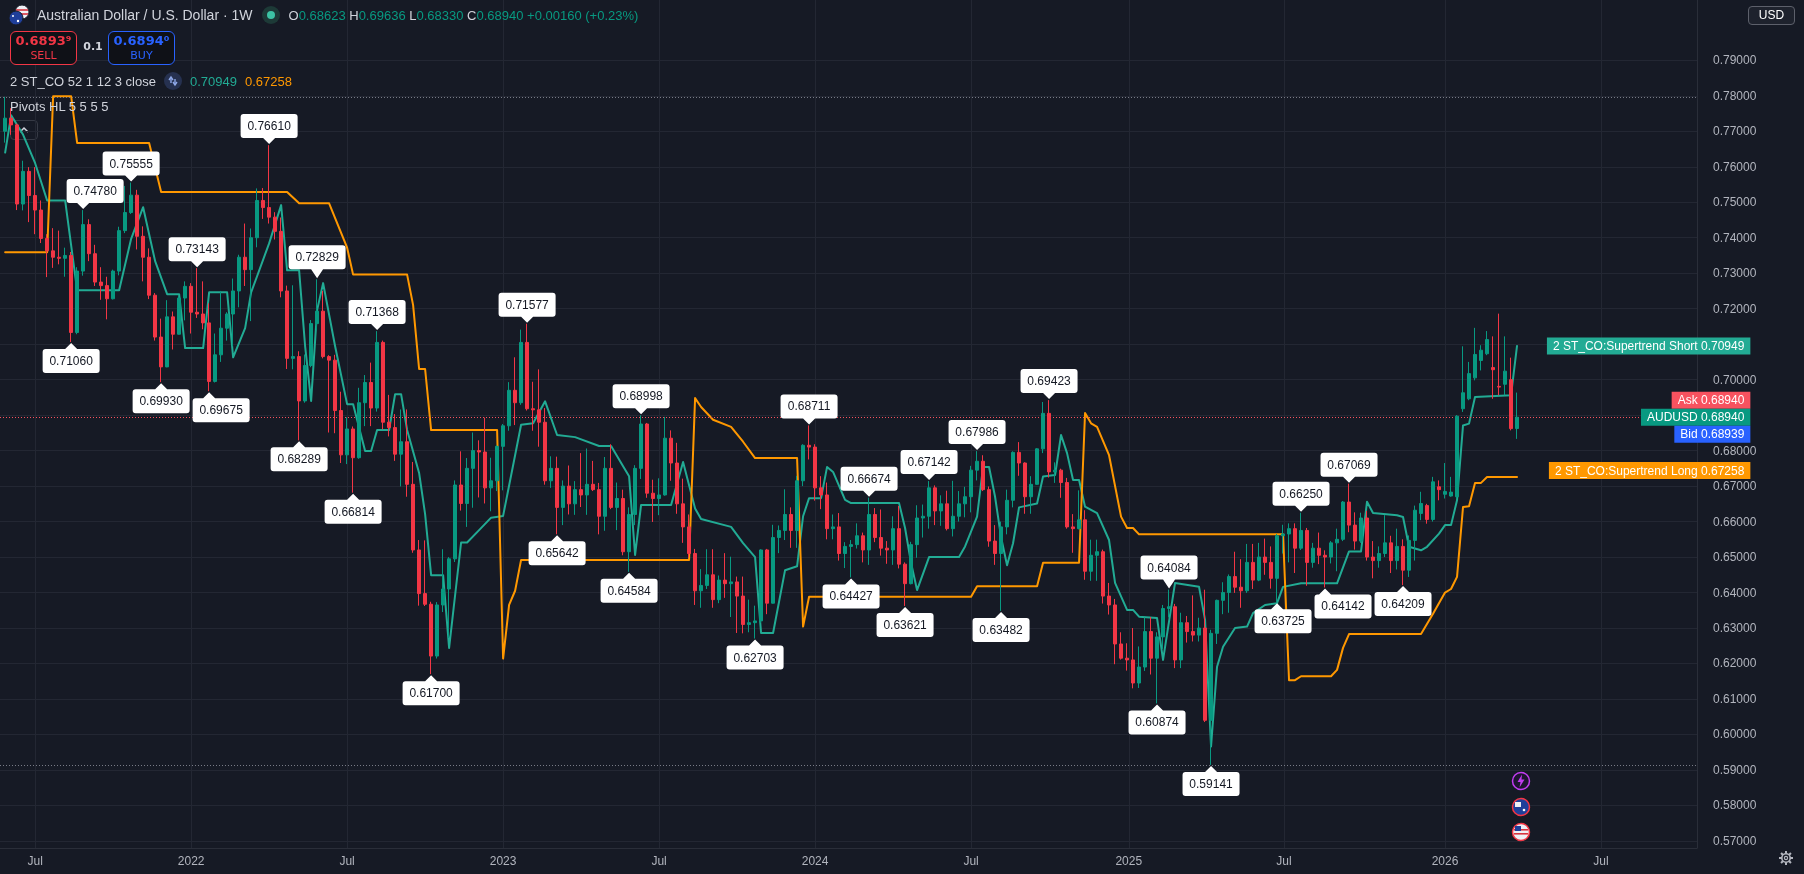  Describe the element at coordinates (268, 81) in the screenshot. I see `annotation: 0.67258` at that location.